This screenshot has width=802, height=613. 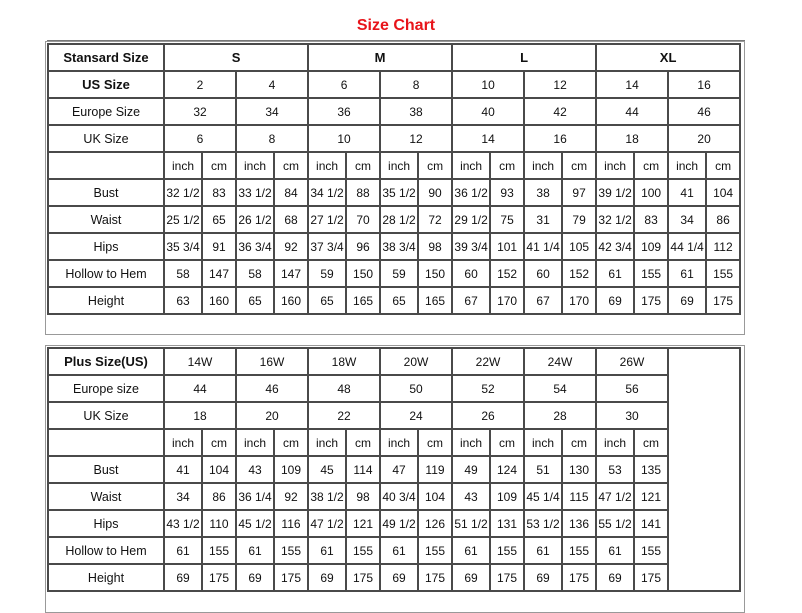 I want to click on table-row: UK Size 18 20 22 24 26 28 30, so click(x=393, y=415).